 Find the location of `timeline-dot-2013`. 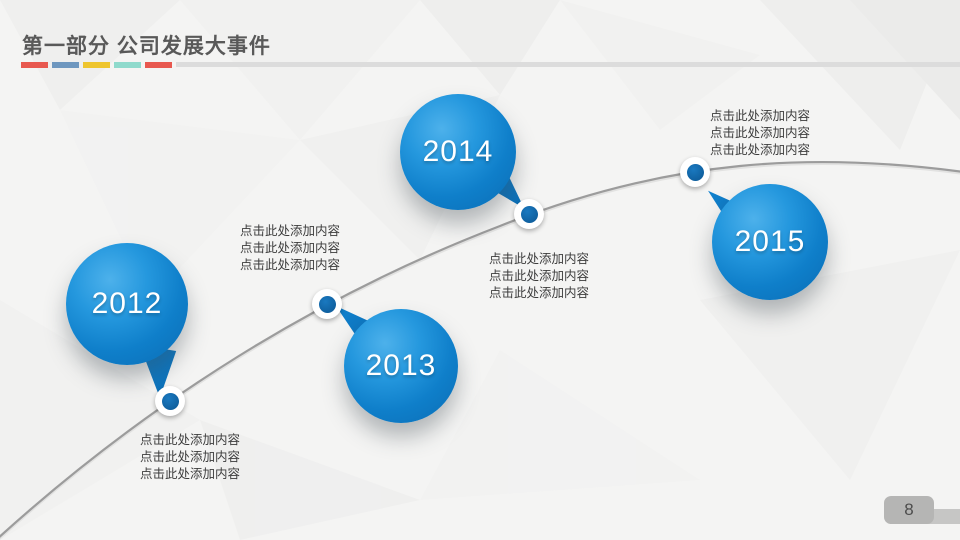

timeline-dot-2013 is located at coordinates (327, 304).